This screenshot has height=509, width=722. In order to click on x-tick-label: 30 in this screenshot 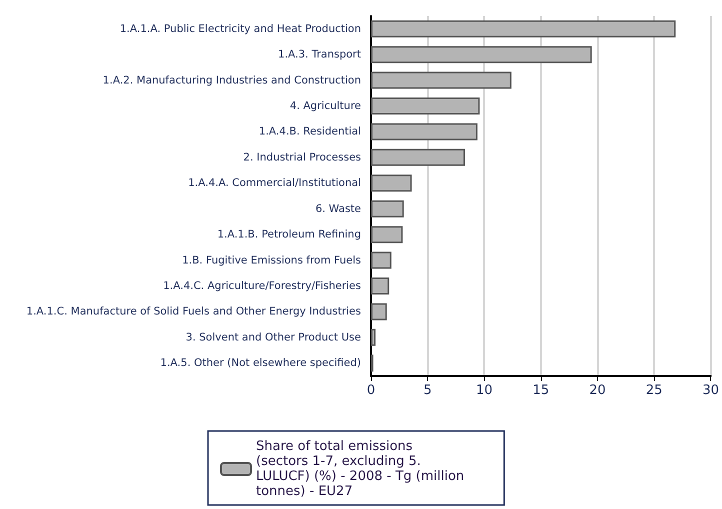, I will do `click(710, 390)`.